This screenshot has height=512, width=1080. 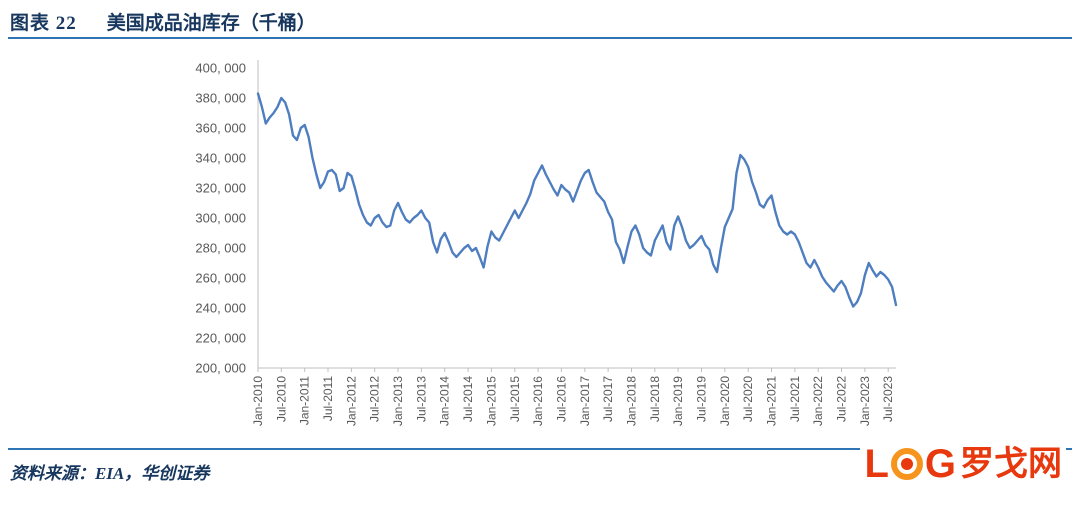 I want to click on svg-text: Jan-2012, so click(x=351, y=401).